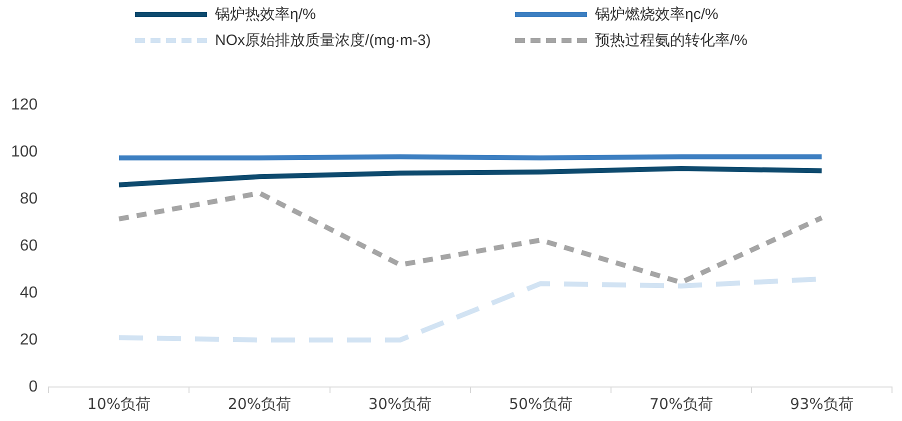 The height and width of the screenshot is (421, 902). What do you see at coordinates (822, 403) in the screenshot?
I see `x-tick-label: 93%负荷` at bounding box center [822, 403].